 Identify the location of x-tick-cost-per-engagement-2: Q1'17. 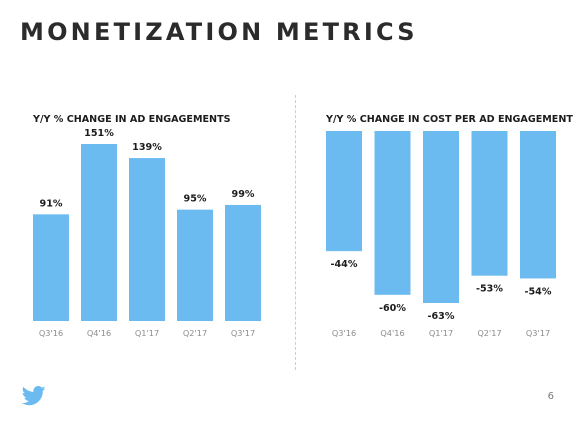
(441, 333).